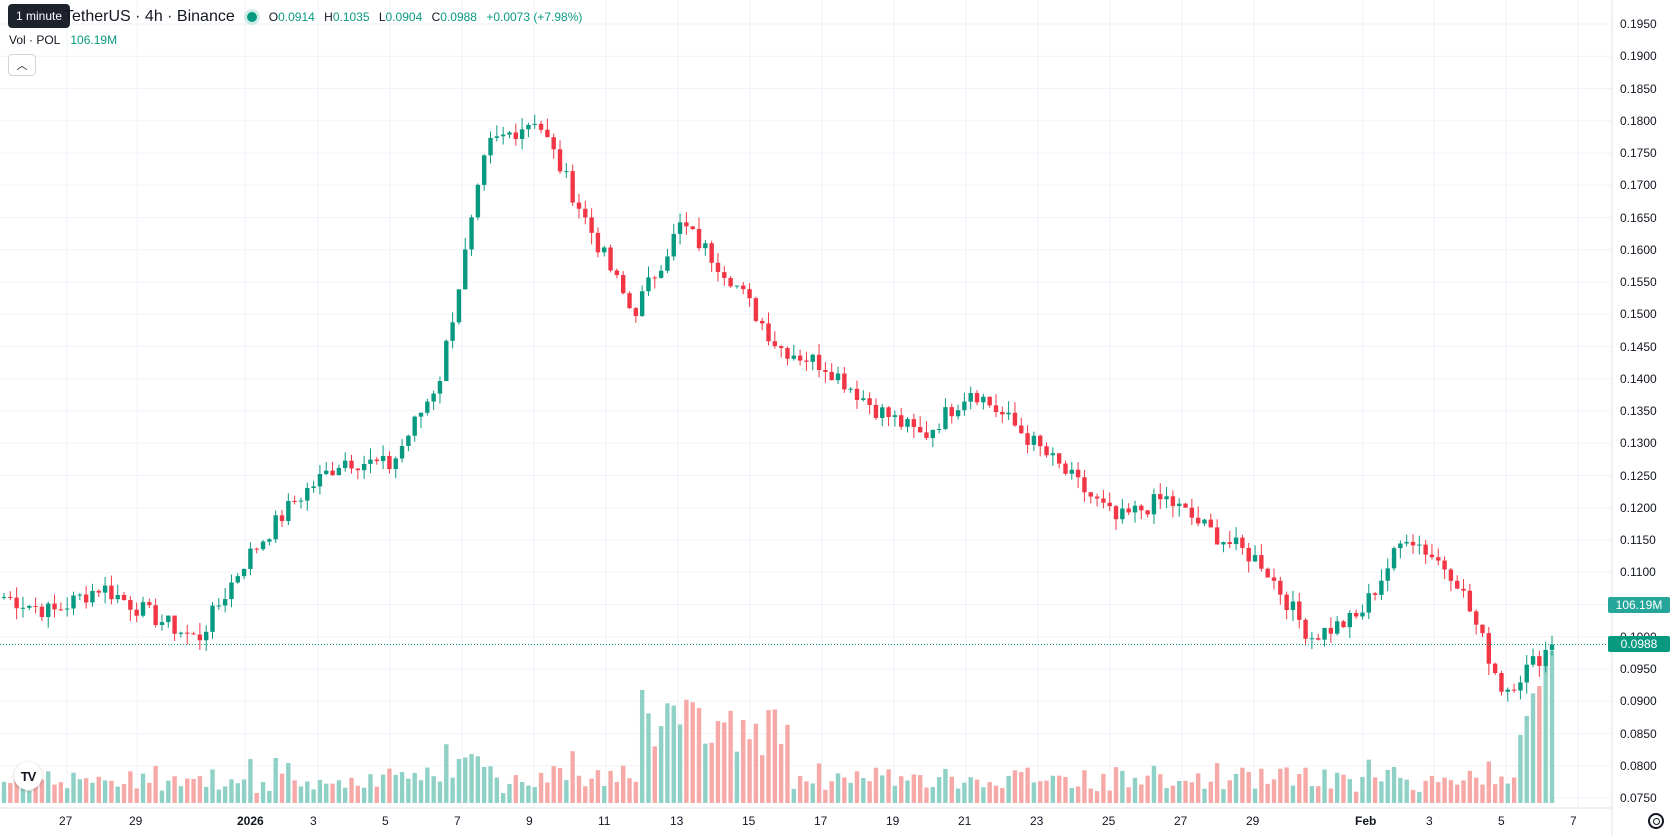  What do you see at coordinates (1573, 821) in the screenshot?
I see `time-tick-label: 7` at bounding box center [1573, 821].